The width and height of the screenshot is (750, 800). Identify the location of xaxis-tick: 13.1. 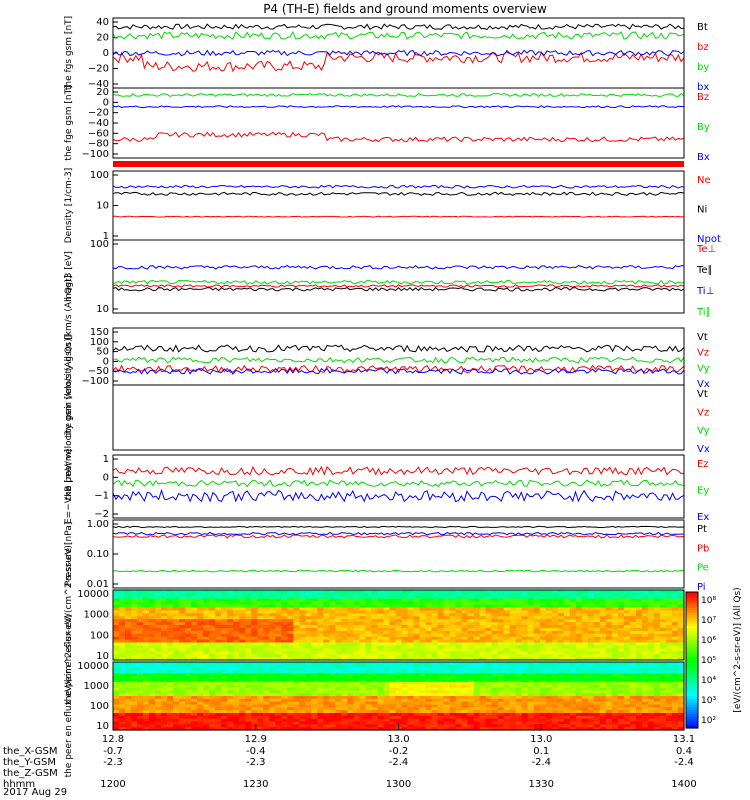
(684, 739).